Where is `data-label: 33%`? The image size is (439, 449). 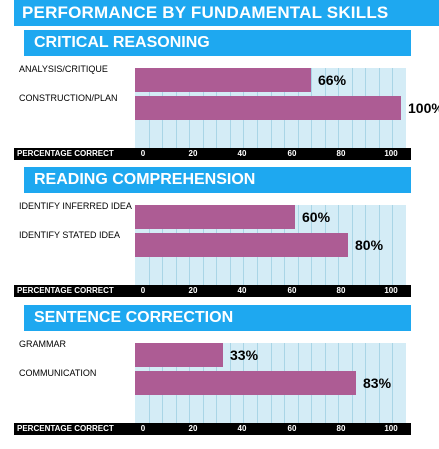 data-label: 33% is located at coordinates (244, 355).